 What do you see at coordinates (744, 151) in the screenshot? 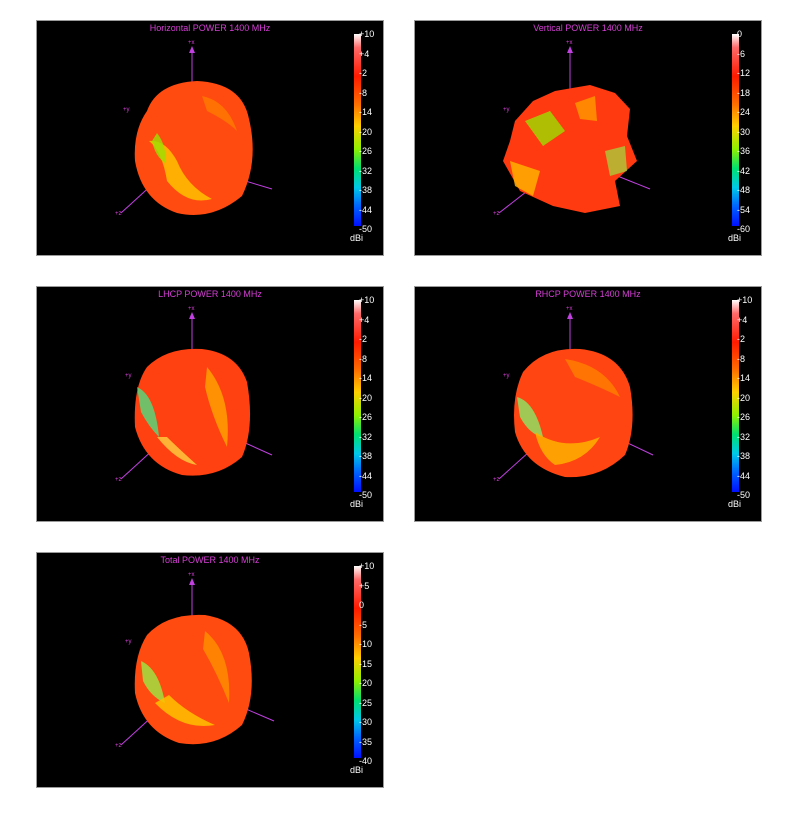
I see `scale-tick: -36` at bounding box center [744, 151].